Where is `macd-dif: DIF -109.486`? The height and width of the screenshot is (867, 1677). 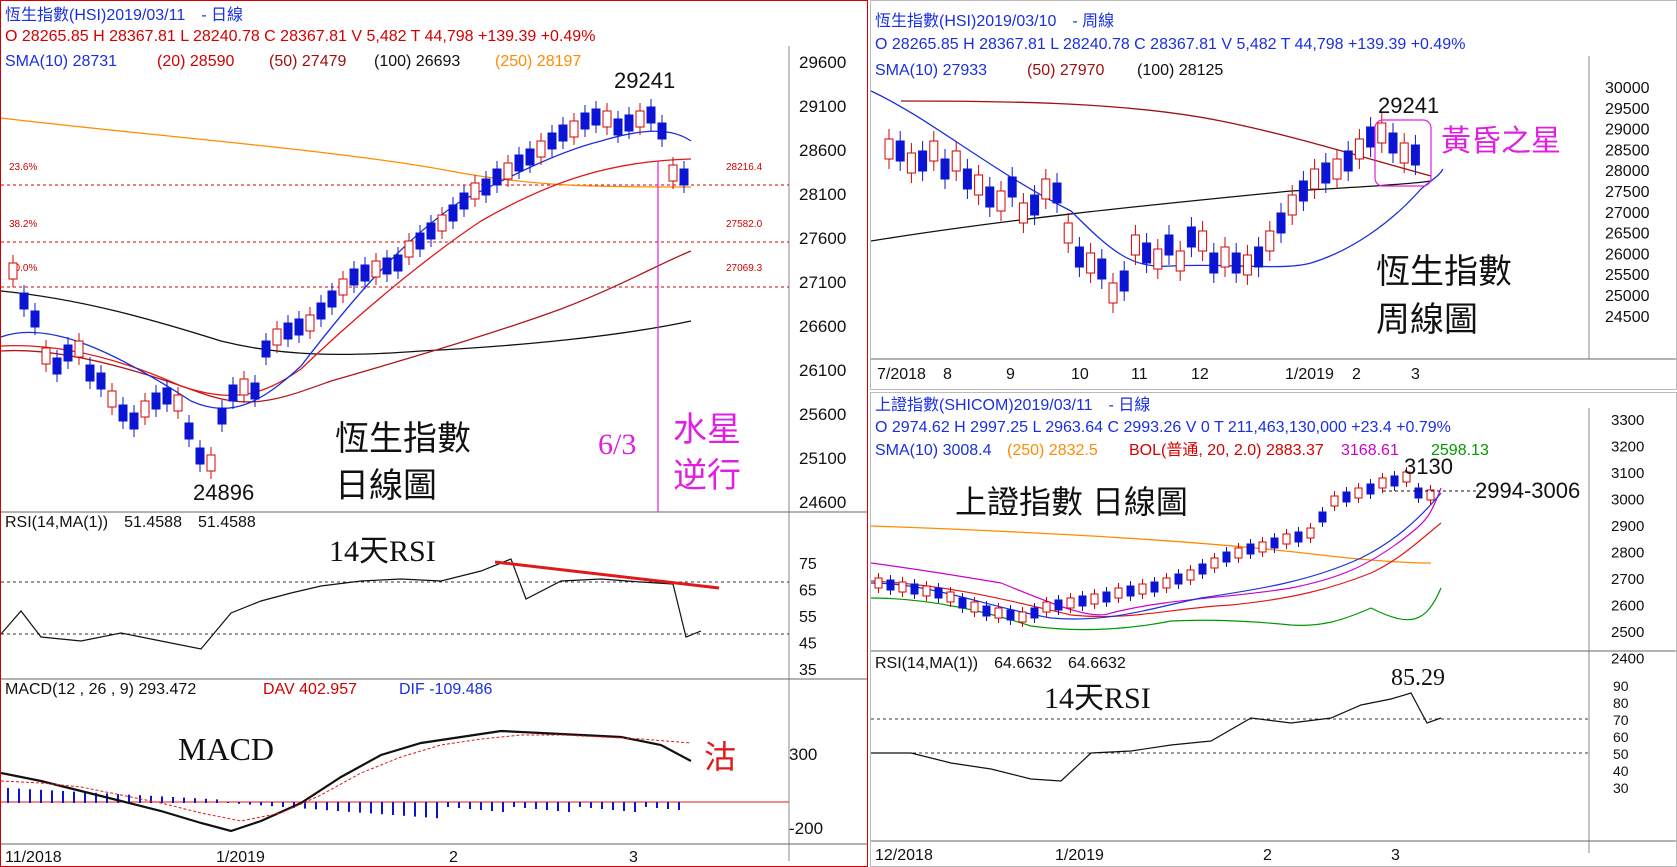
macd-dif: DIF -109.486 is located at coordinates (445, 689).